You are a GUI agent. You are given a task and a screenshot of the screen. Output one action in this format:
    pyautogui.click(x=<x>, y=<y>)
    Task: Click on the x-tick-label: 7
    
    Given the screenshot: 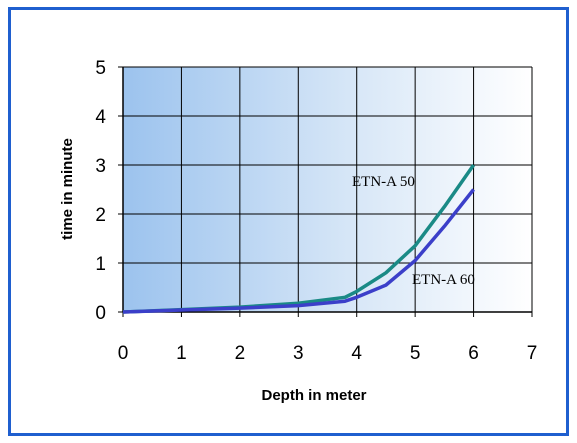 What is the action you would take?
    pyautogui.click(x=532, y=353)
    